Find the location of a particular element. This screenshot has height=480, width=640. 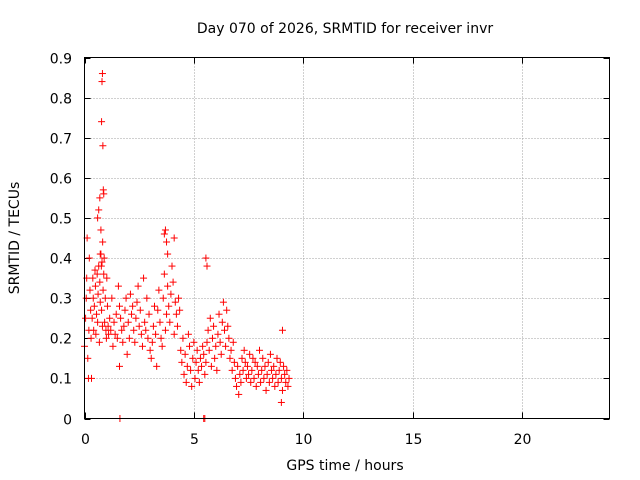

y-tick-label: 0.3 is located at coordinates (61, 300).